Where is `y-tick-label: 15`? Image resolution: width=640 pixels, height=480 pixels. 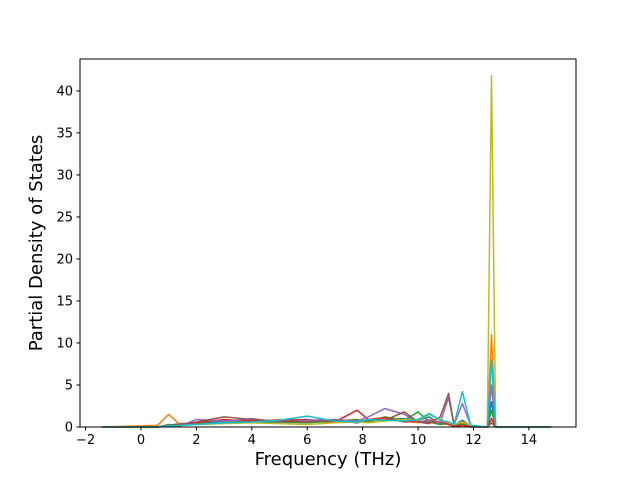 y-tick-label: 15 is located at coordinates (64, 301).